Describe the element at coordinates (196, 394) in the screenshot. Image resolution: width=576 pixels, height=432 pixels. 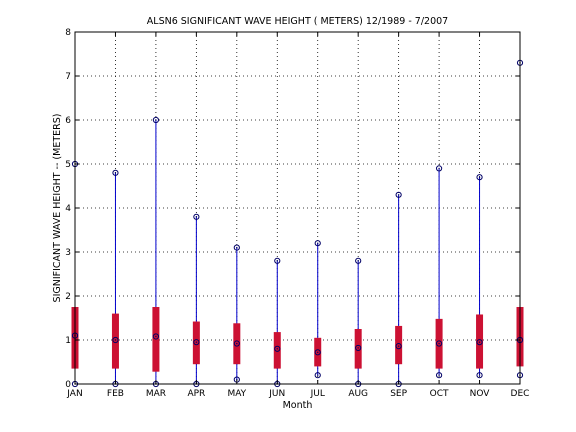
I see `x-tick-label: APR` at that location.